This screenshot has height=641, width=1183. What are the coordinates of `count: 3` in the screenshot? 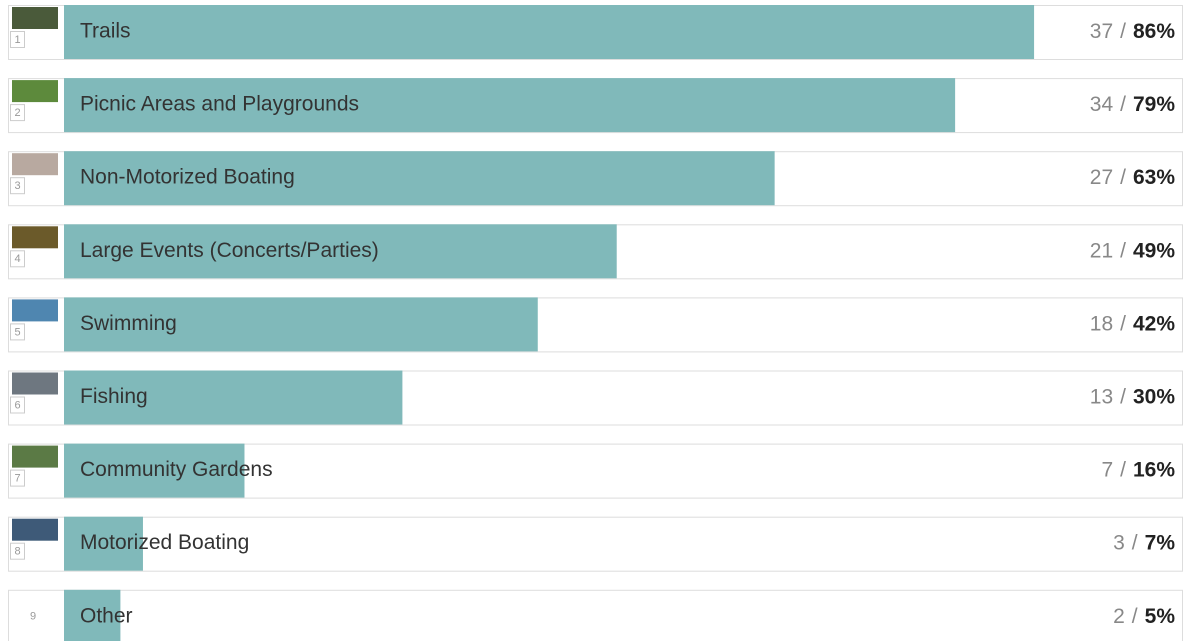 It's located at (1119, 542).